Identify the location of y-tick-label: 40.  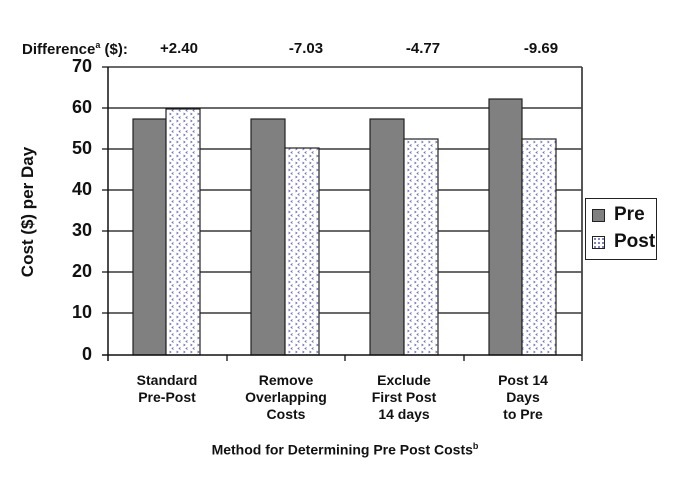
(81, 189).